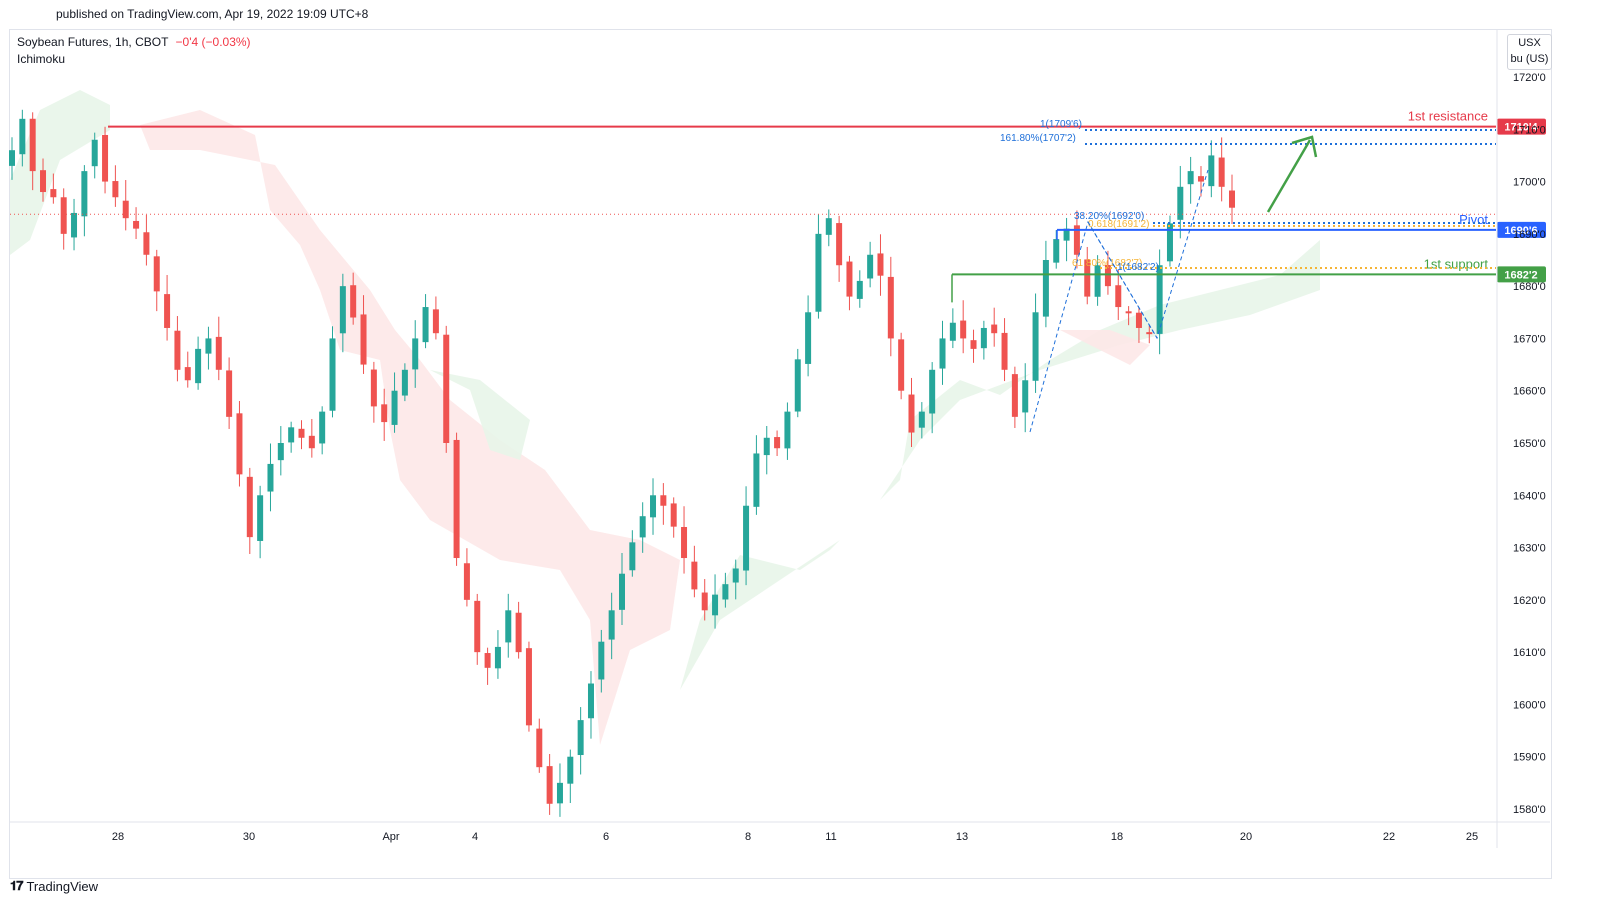 This screenshot has width=1616, height=910. I want to click on fib-label: 1(1709'6), so click(1061, 124).